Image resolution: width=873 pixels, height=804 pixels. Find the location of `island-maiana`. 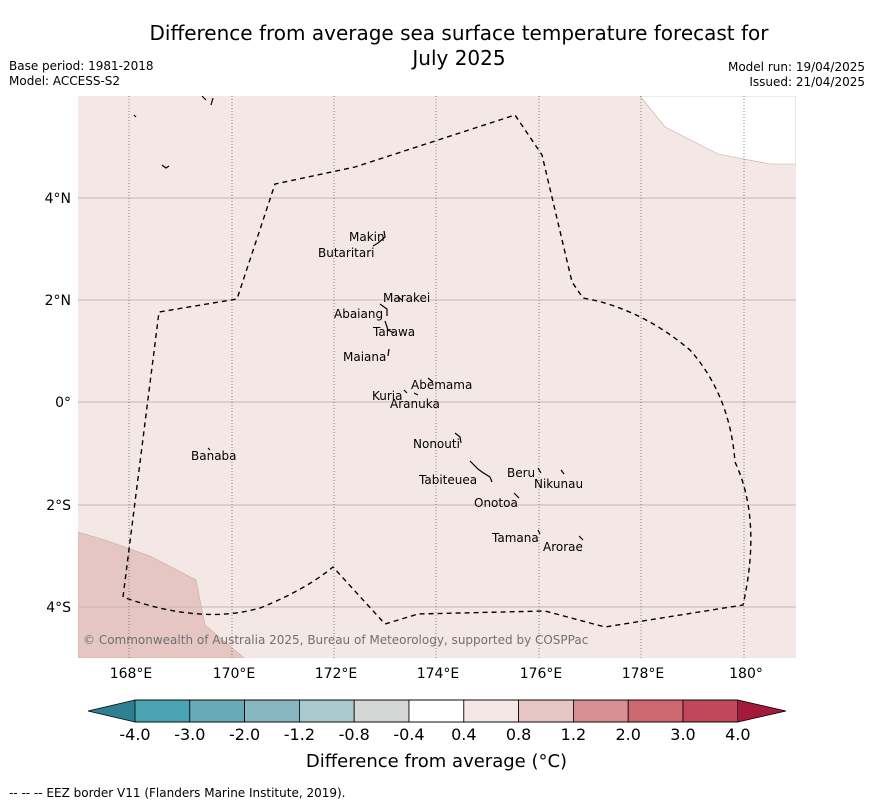

island-maiana is located at coordinates (388, 352).